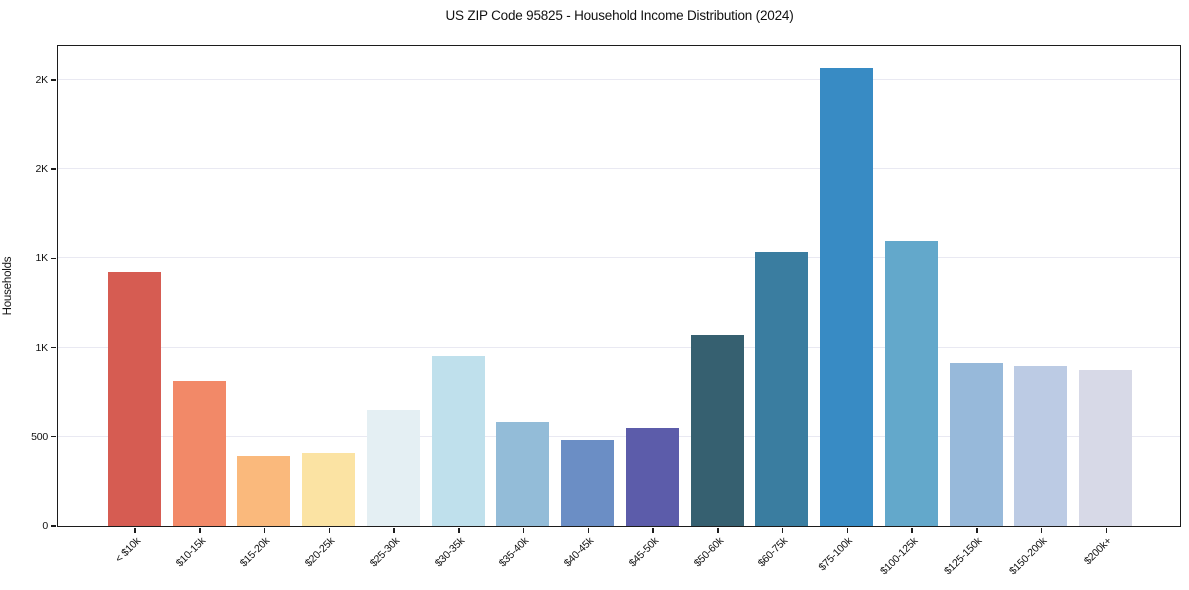  Describe the element at coordinates (1028, 556) in the screenshot. I see `x-tick-label: $150-200k` at that location.